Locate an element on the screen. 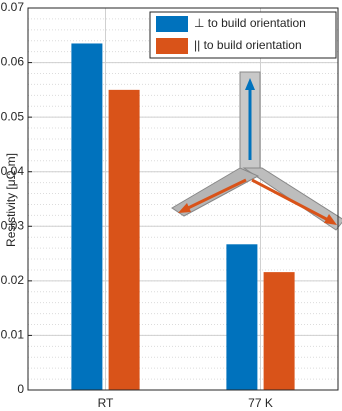 This screenshot has width=342, height=411. y-tick-label: 0.06 is located at coordinates (13, 62).